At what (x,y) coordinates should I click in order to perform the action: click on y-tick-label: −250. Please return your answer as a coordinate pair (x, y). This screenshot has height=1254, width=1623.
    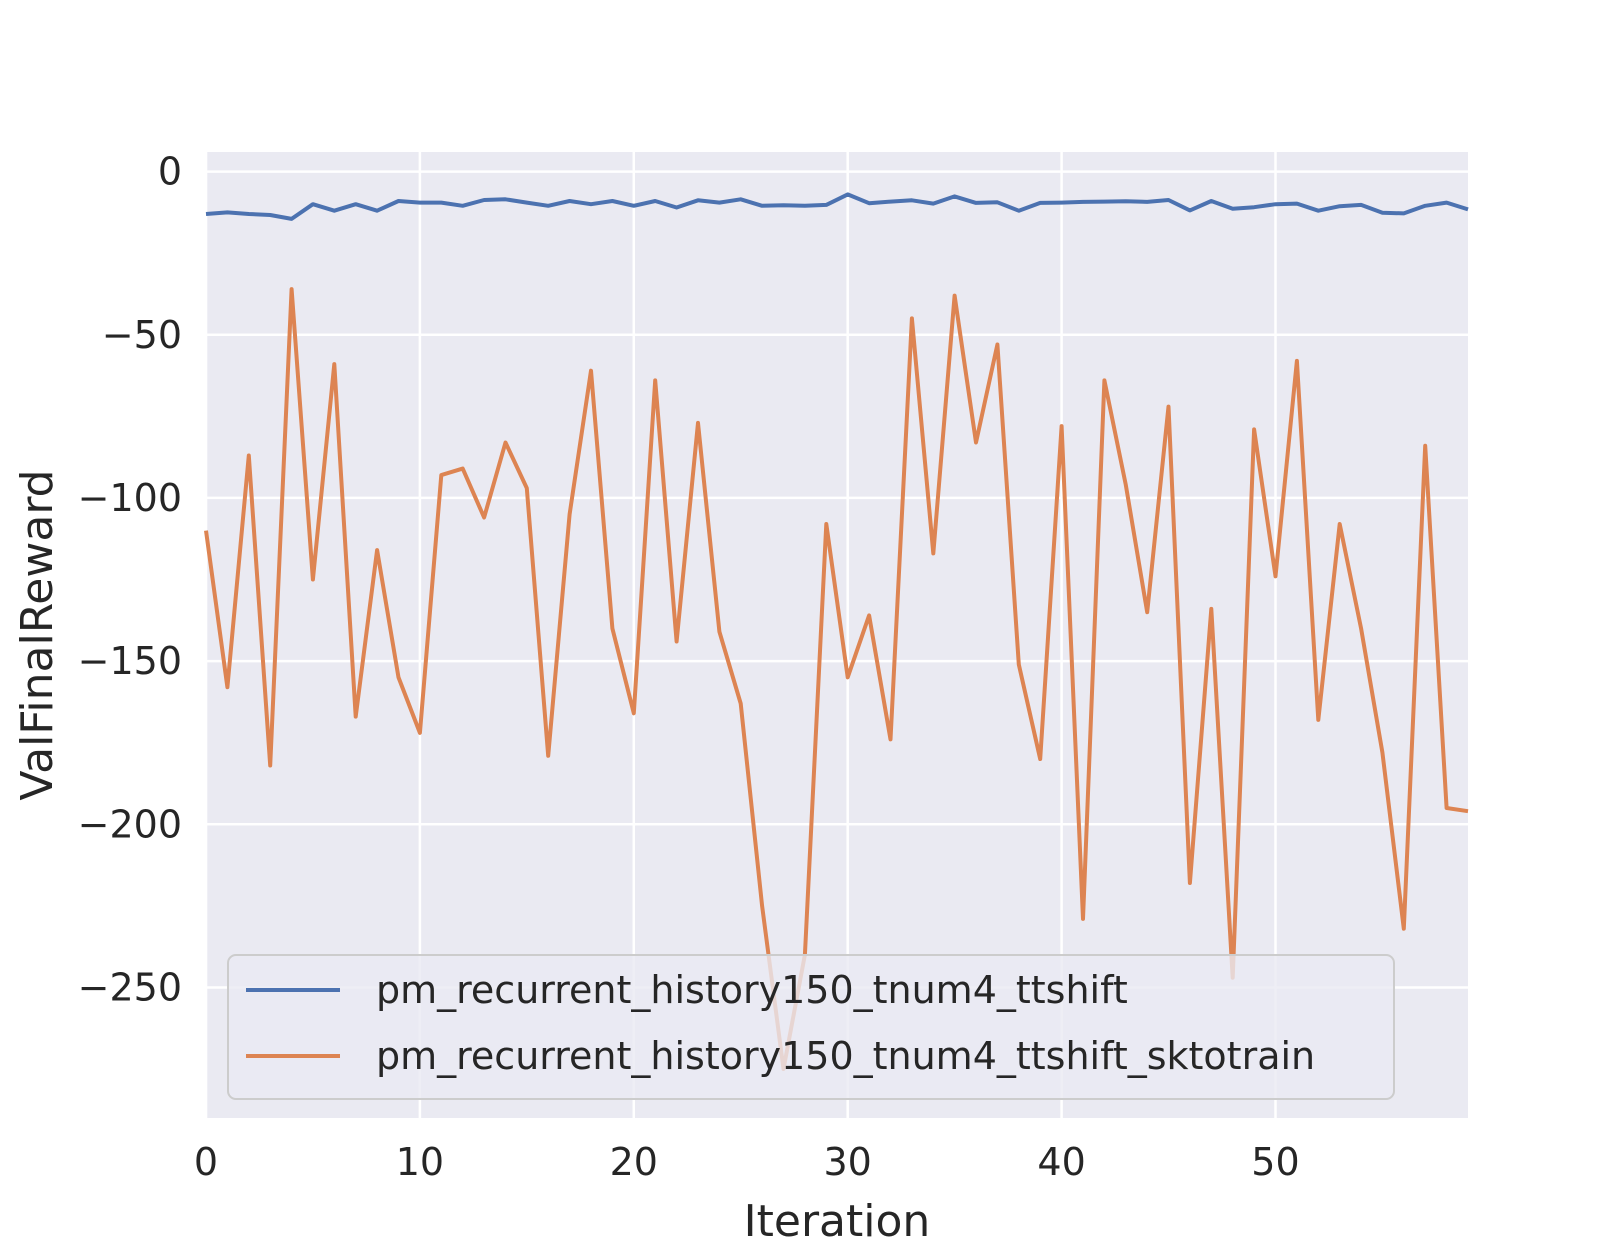
    Looking at the image, I should click on (130, 987).